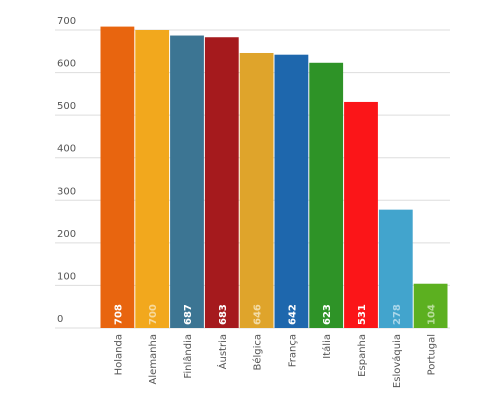 The image size is (500, 400). Describe the element at coordinates (153, 314) in the screenshot. I see `value-label: 700` at that location.